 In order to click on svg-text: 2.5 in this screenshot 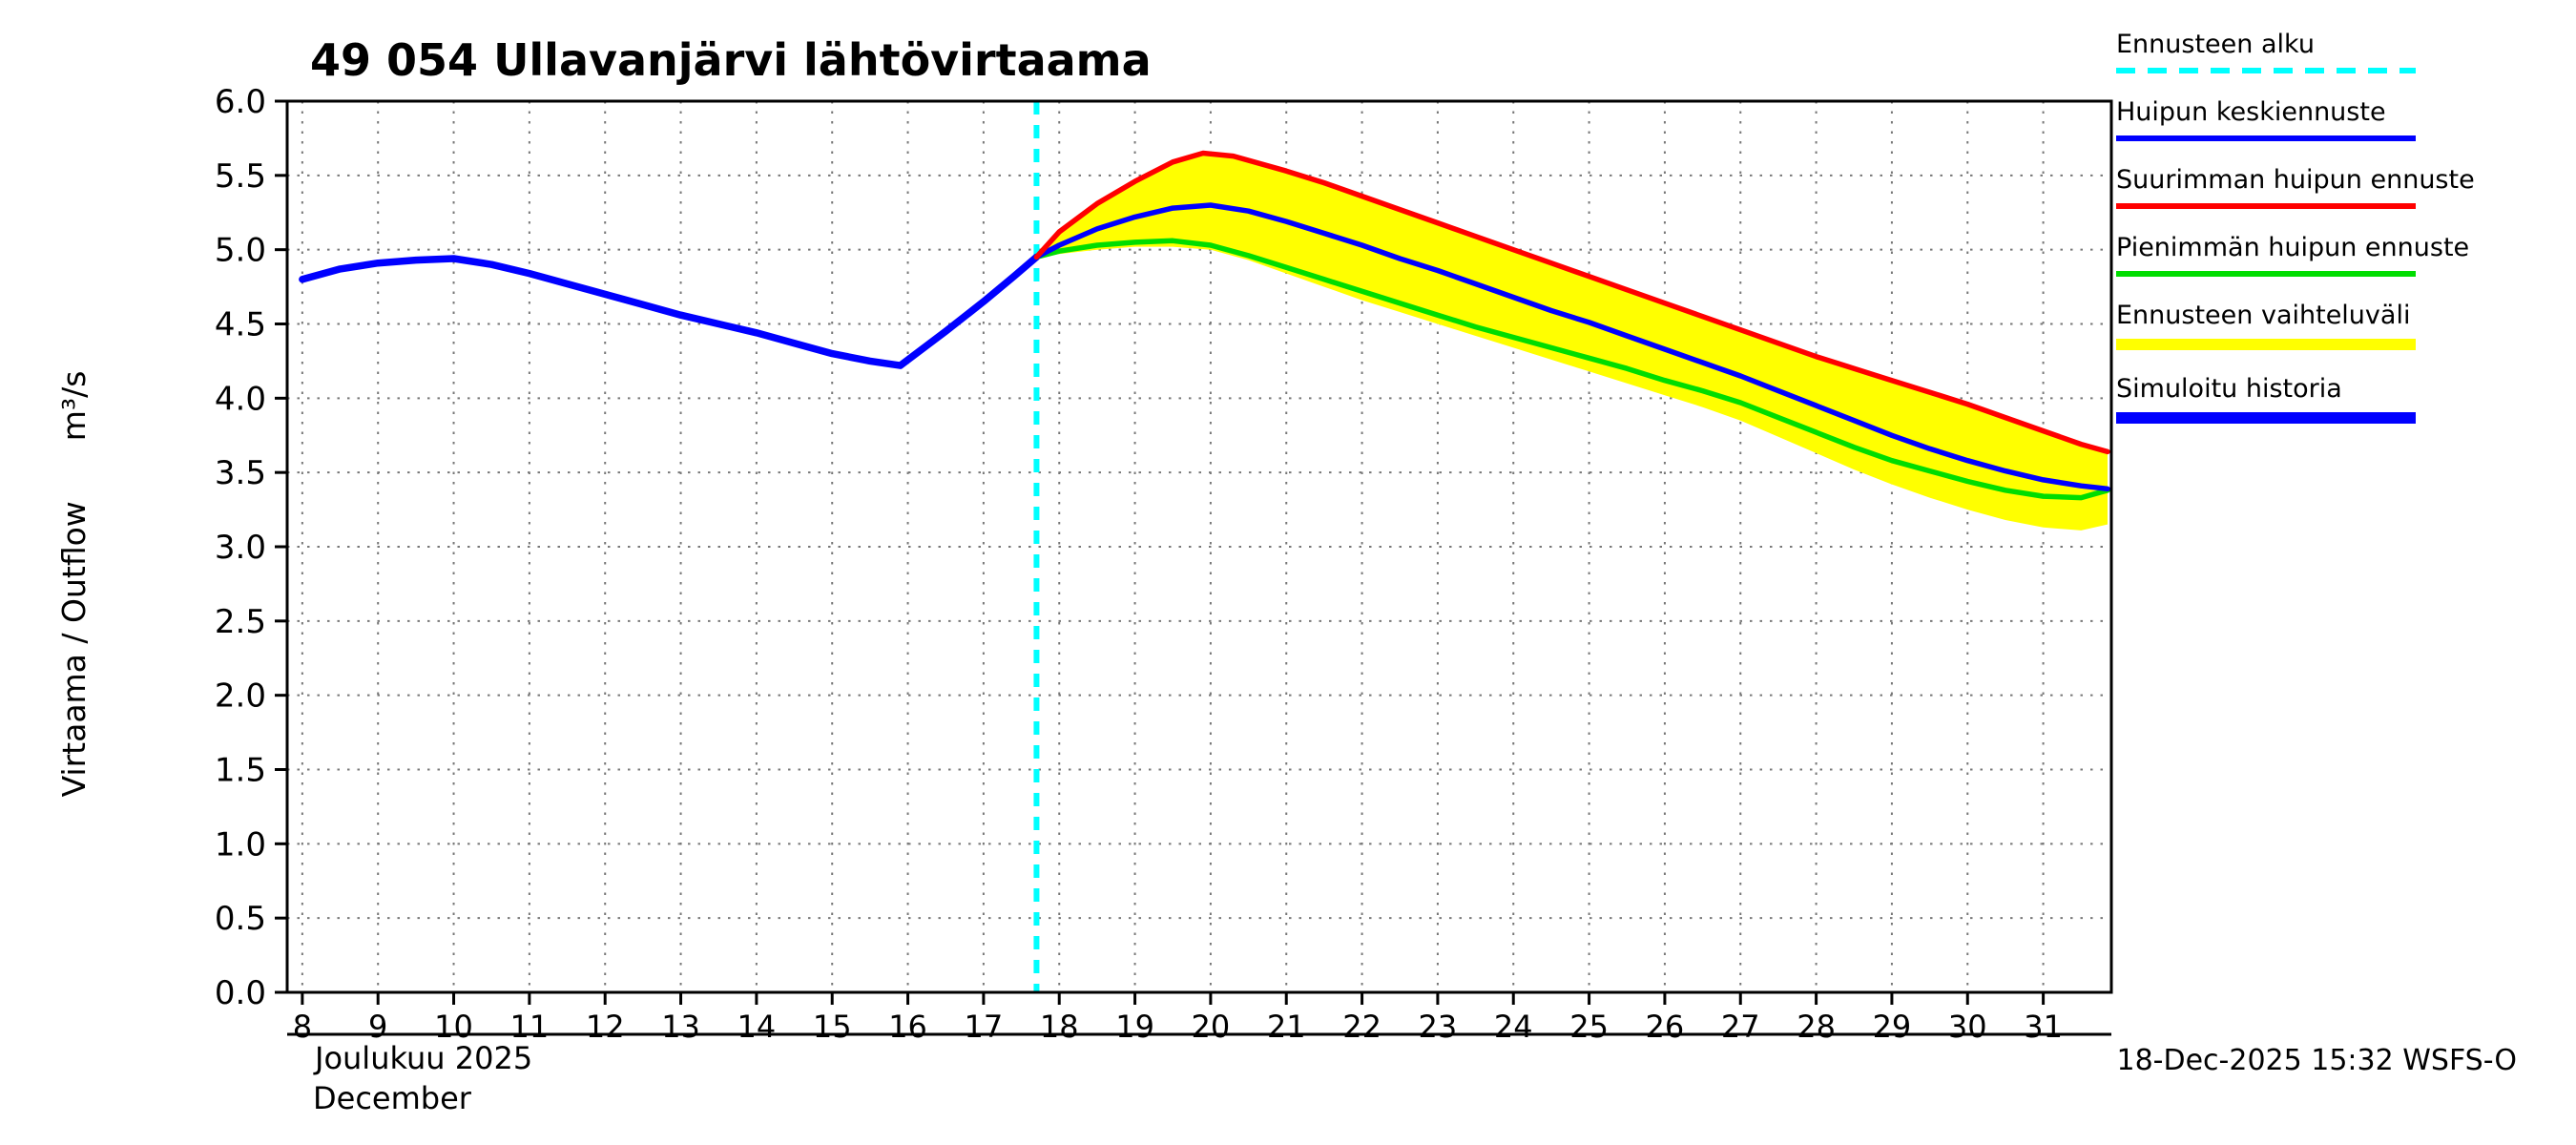, I will do `click(240, 622)`.